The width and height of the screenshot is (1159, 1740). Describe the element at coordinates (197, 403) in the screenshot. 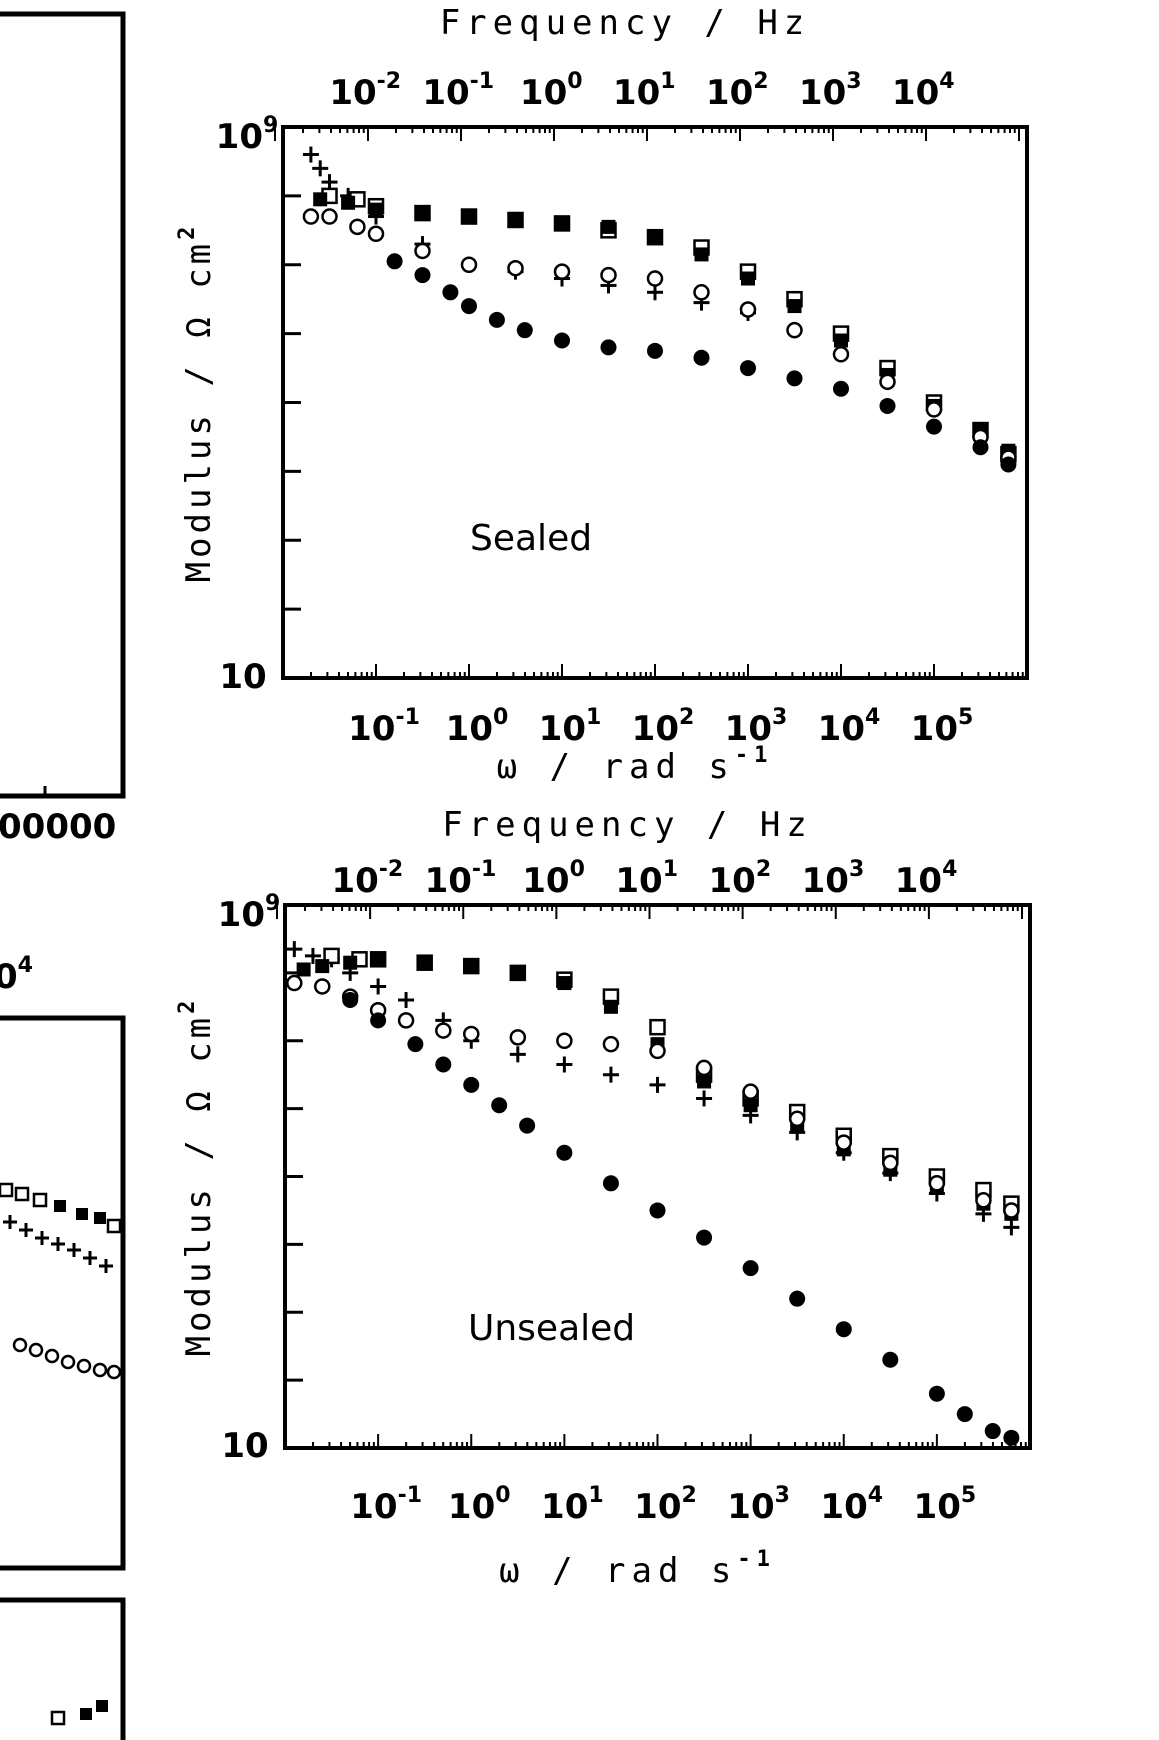

I see `y-axis-label: Modulus / Ω cm2` at that location.